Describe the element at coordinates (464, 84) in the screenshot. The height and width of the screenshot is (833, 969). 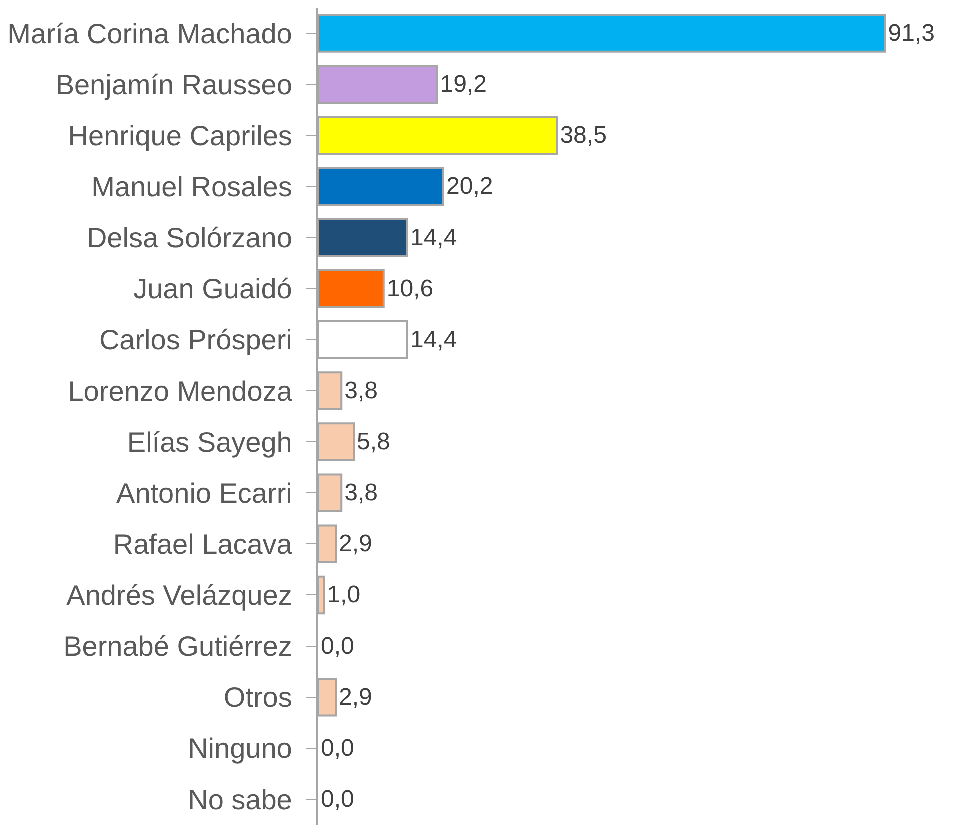
I see `data-label: 19,2` at that location.